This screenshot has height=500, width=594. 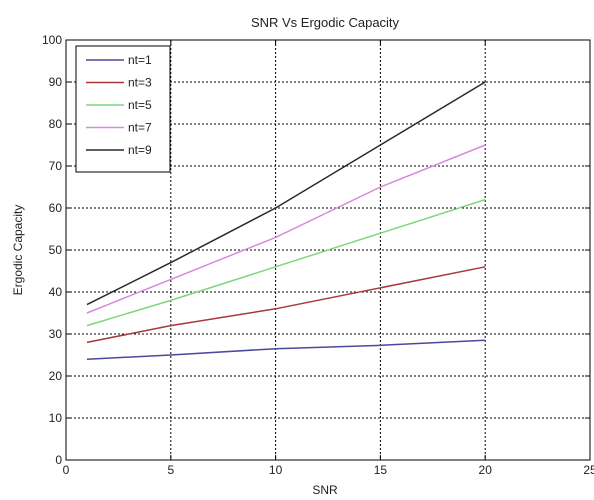 What do you see at coordinates (56, 82) in the screenshot?
I see `y-tick-label: 90` at bounding box center [56, 82].